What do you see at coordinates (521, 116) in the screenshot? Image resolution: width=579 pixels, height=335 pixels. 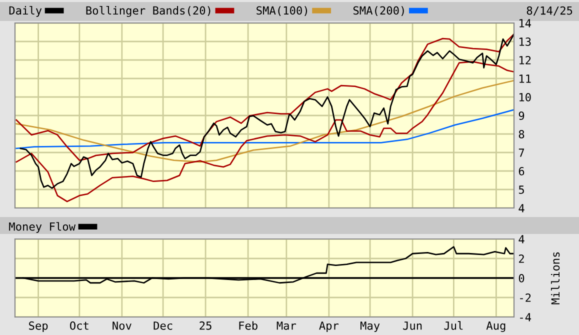 I see `y-tick-label: 9` at bounding box center [521, 116].